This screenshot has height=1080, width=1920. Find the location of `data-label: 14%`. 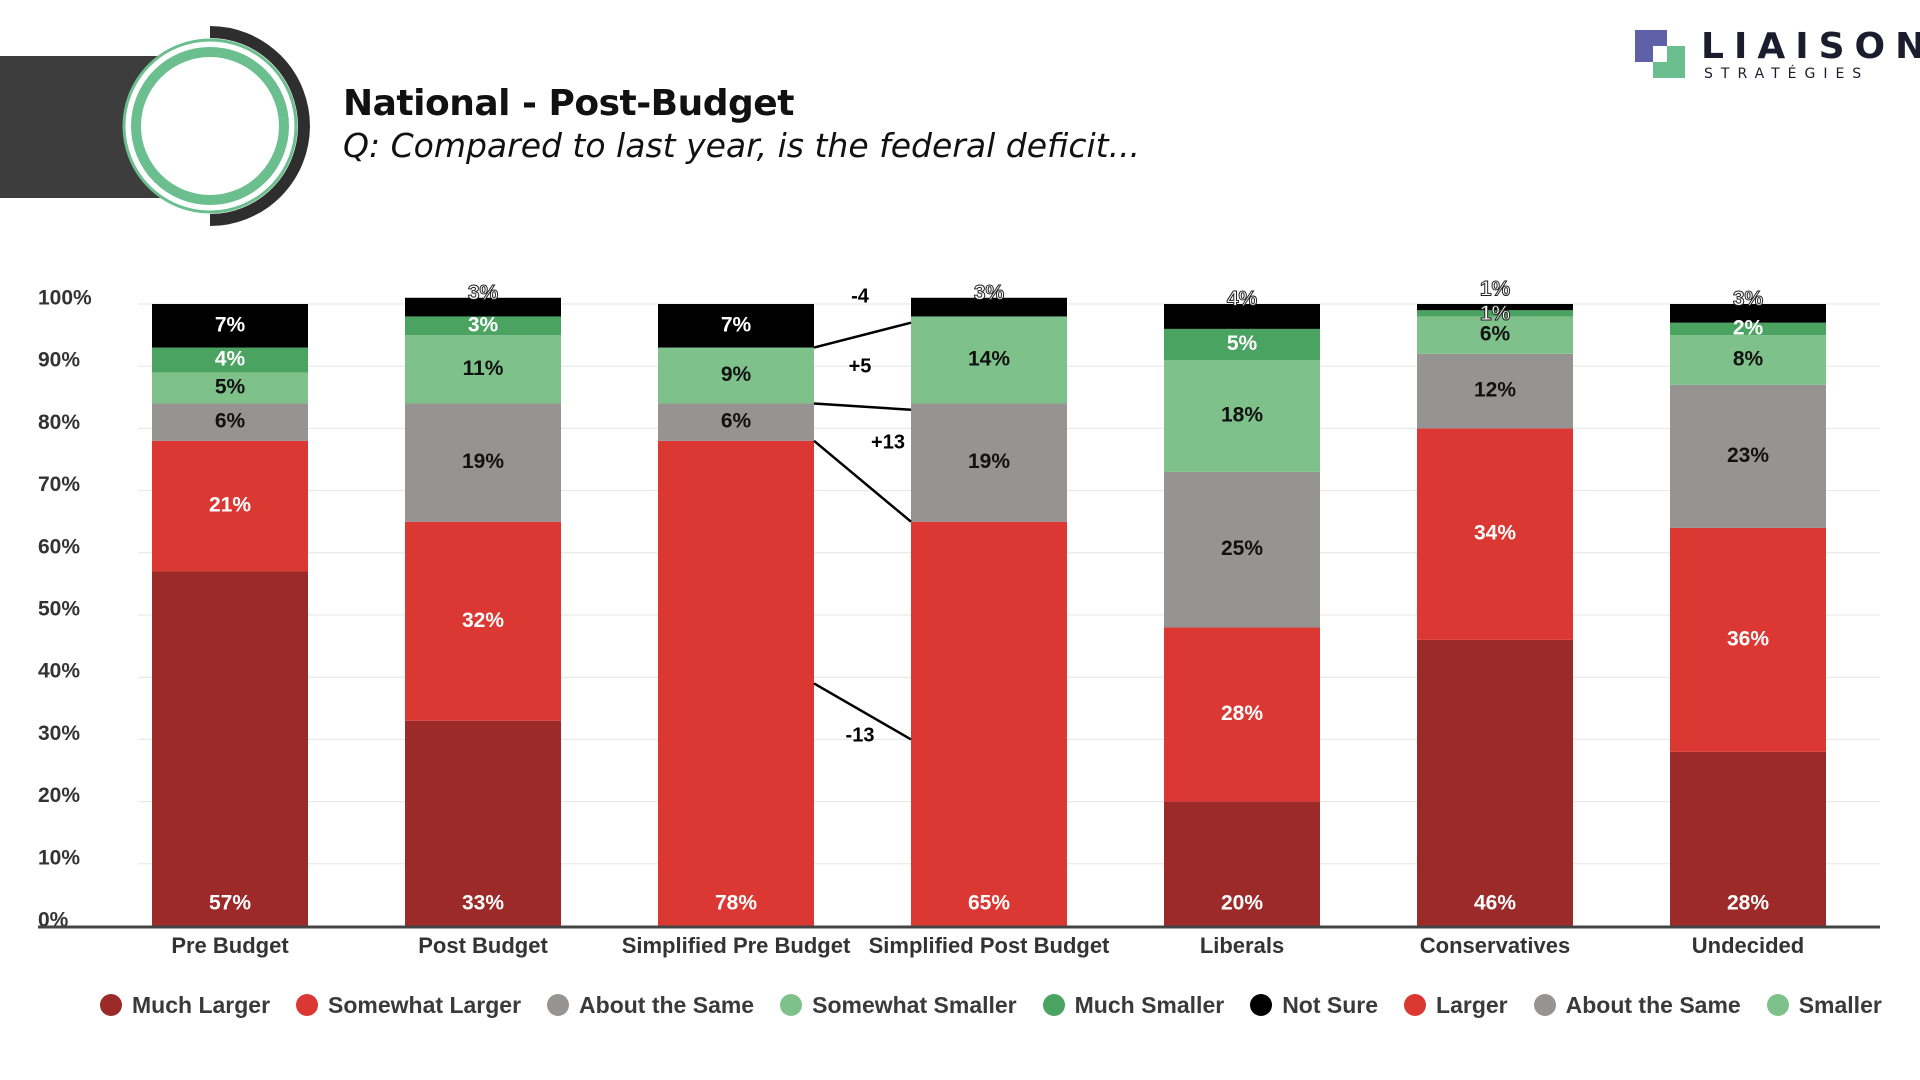

data-label: 14% is located at coordinates (989, 359).